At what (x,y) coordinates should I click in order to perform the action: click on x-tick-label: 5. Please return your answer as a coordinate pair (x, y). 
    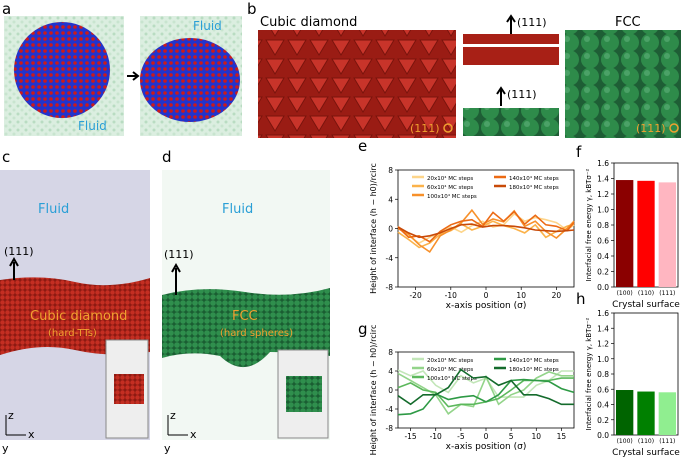
    Looking at the image, I should click on (511, 436).